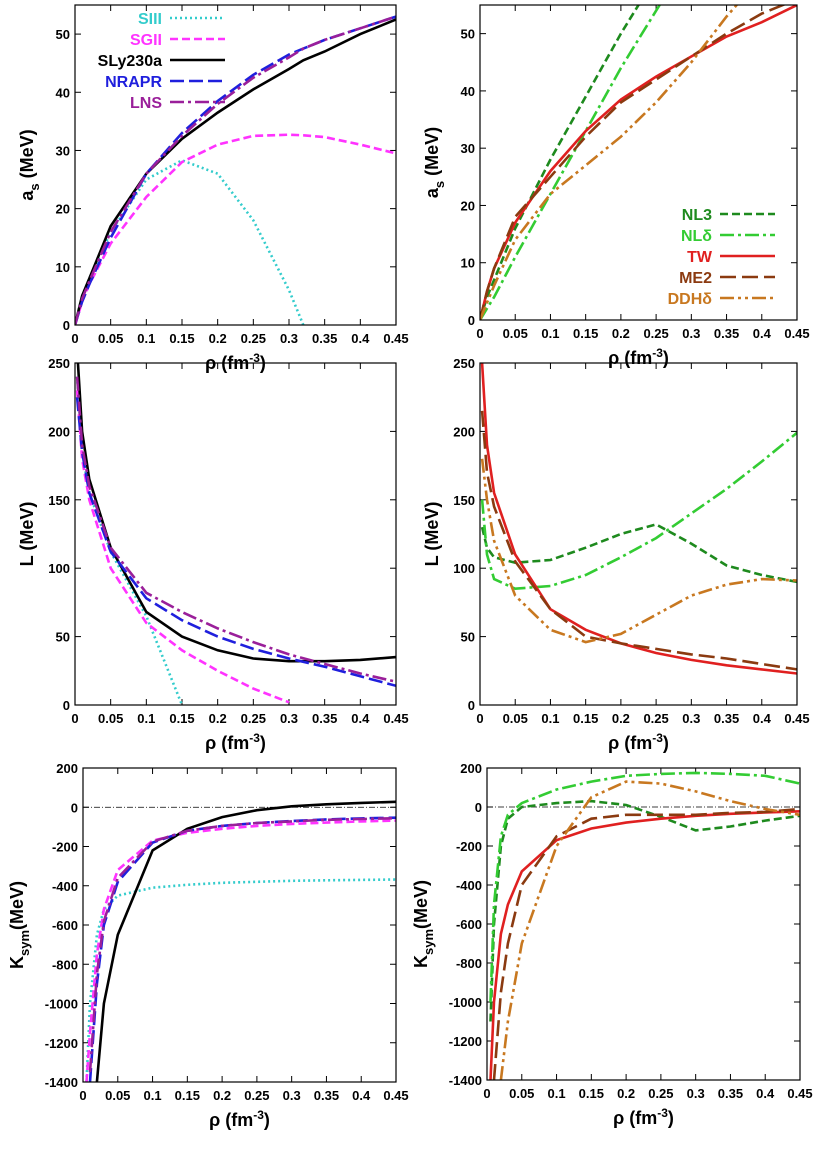  Describe the element at coordinates (439, 184) in the screenshot. I see `y-axis-label-part: s` at that location.